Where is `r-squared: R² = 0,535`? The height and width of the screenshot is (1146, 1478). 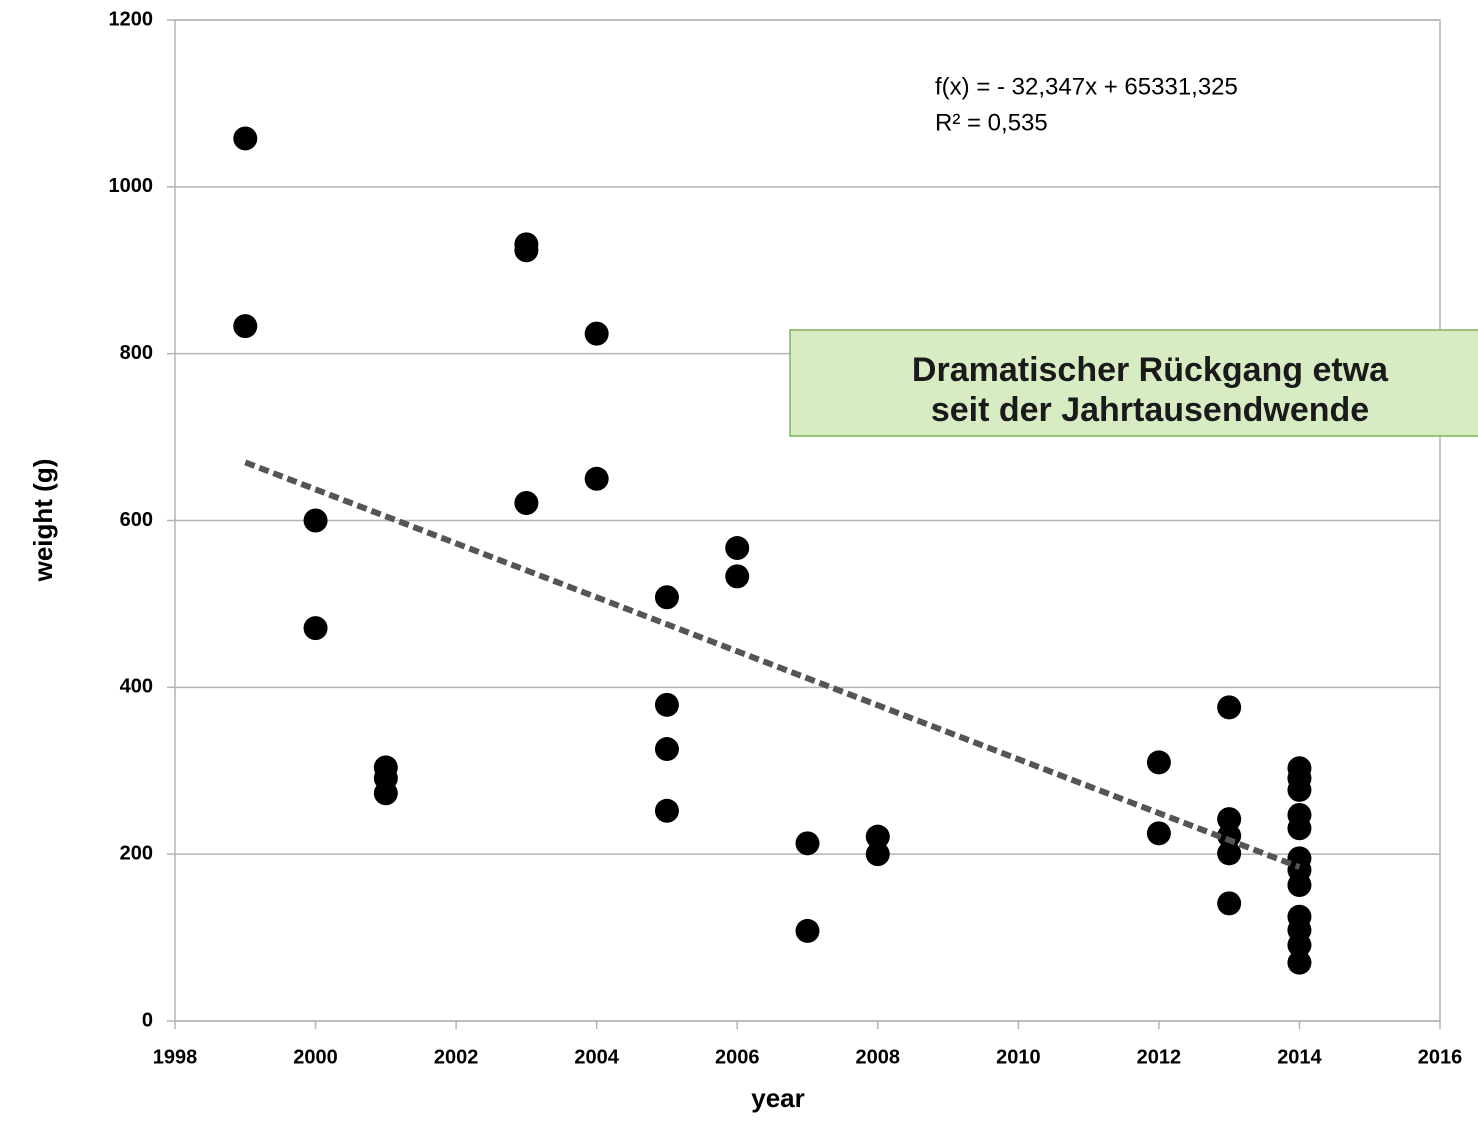
r-squared: R² = 0,535 is located at coordinates (991, 122).